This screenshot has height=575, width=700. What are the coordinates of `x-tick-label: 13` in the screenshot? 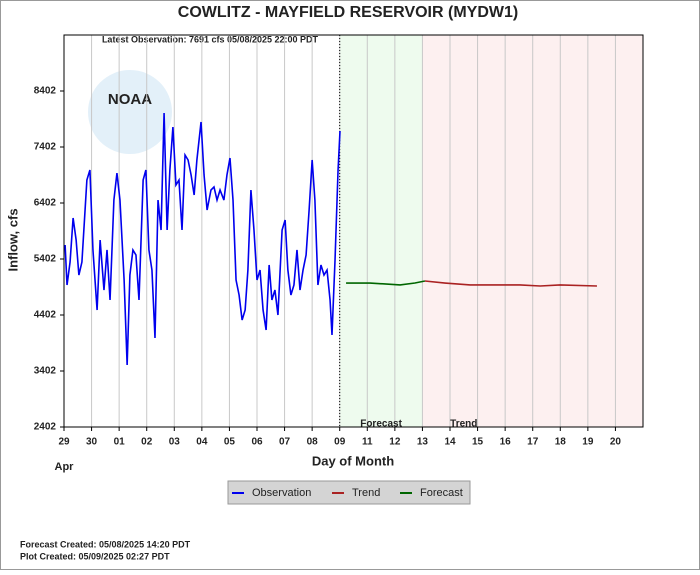 It's located at (423, 442).